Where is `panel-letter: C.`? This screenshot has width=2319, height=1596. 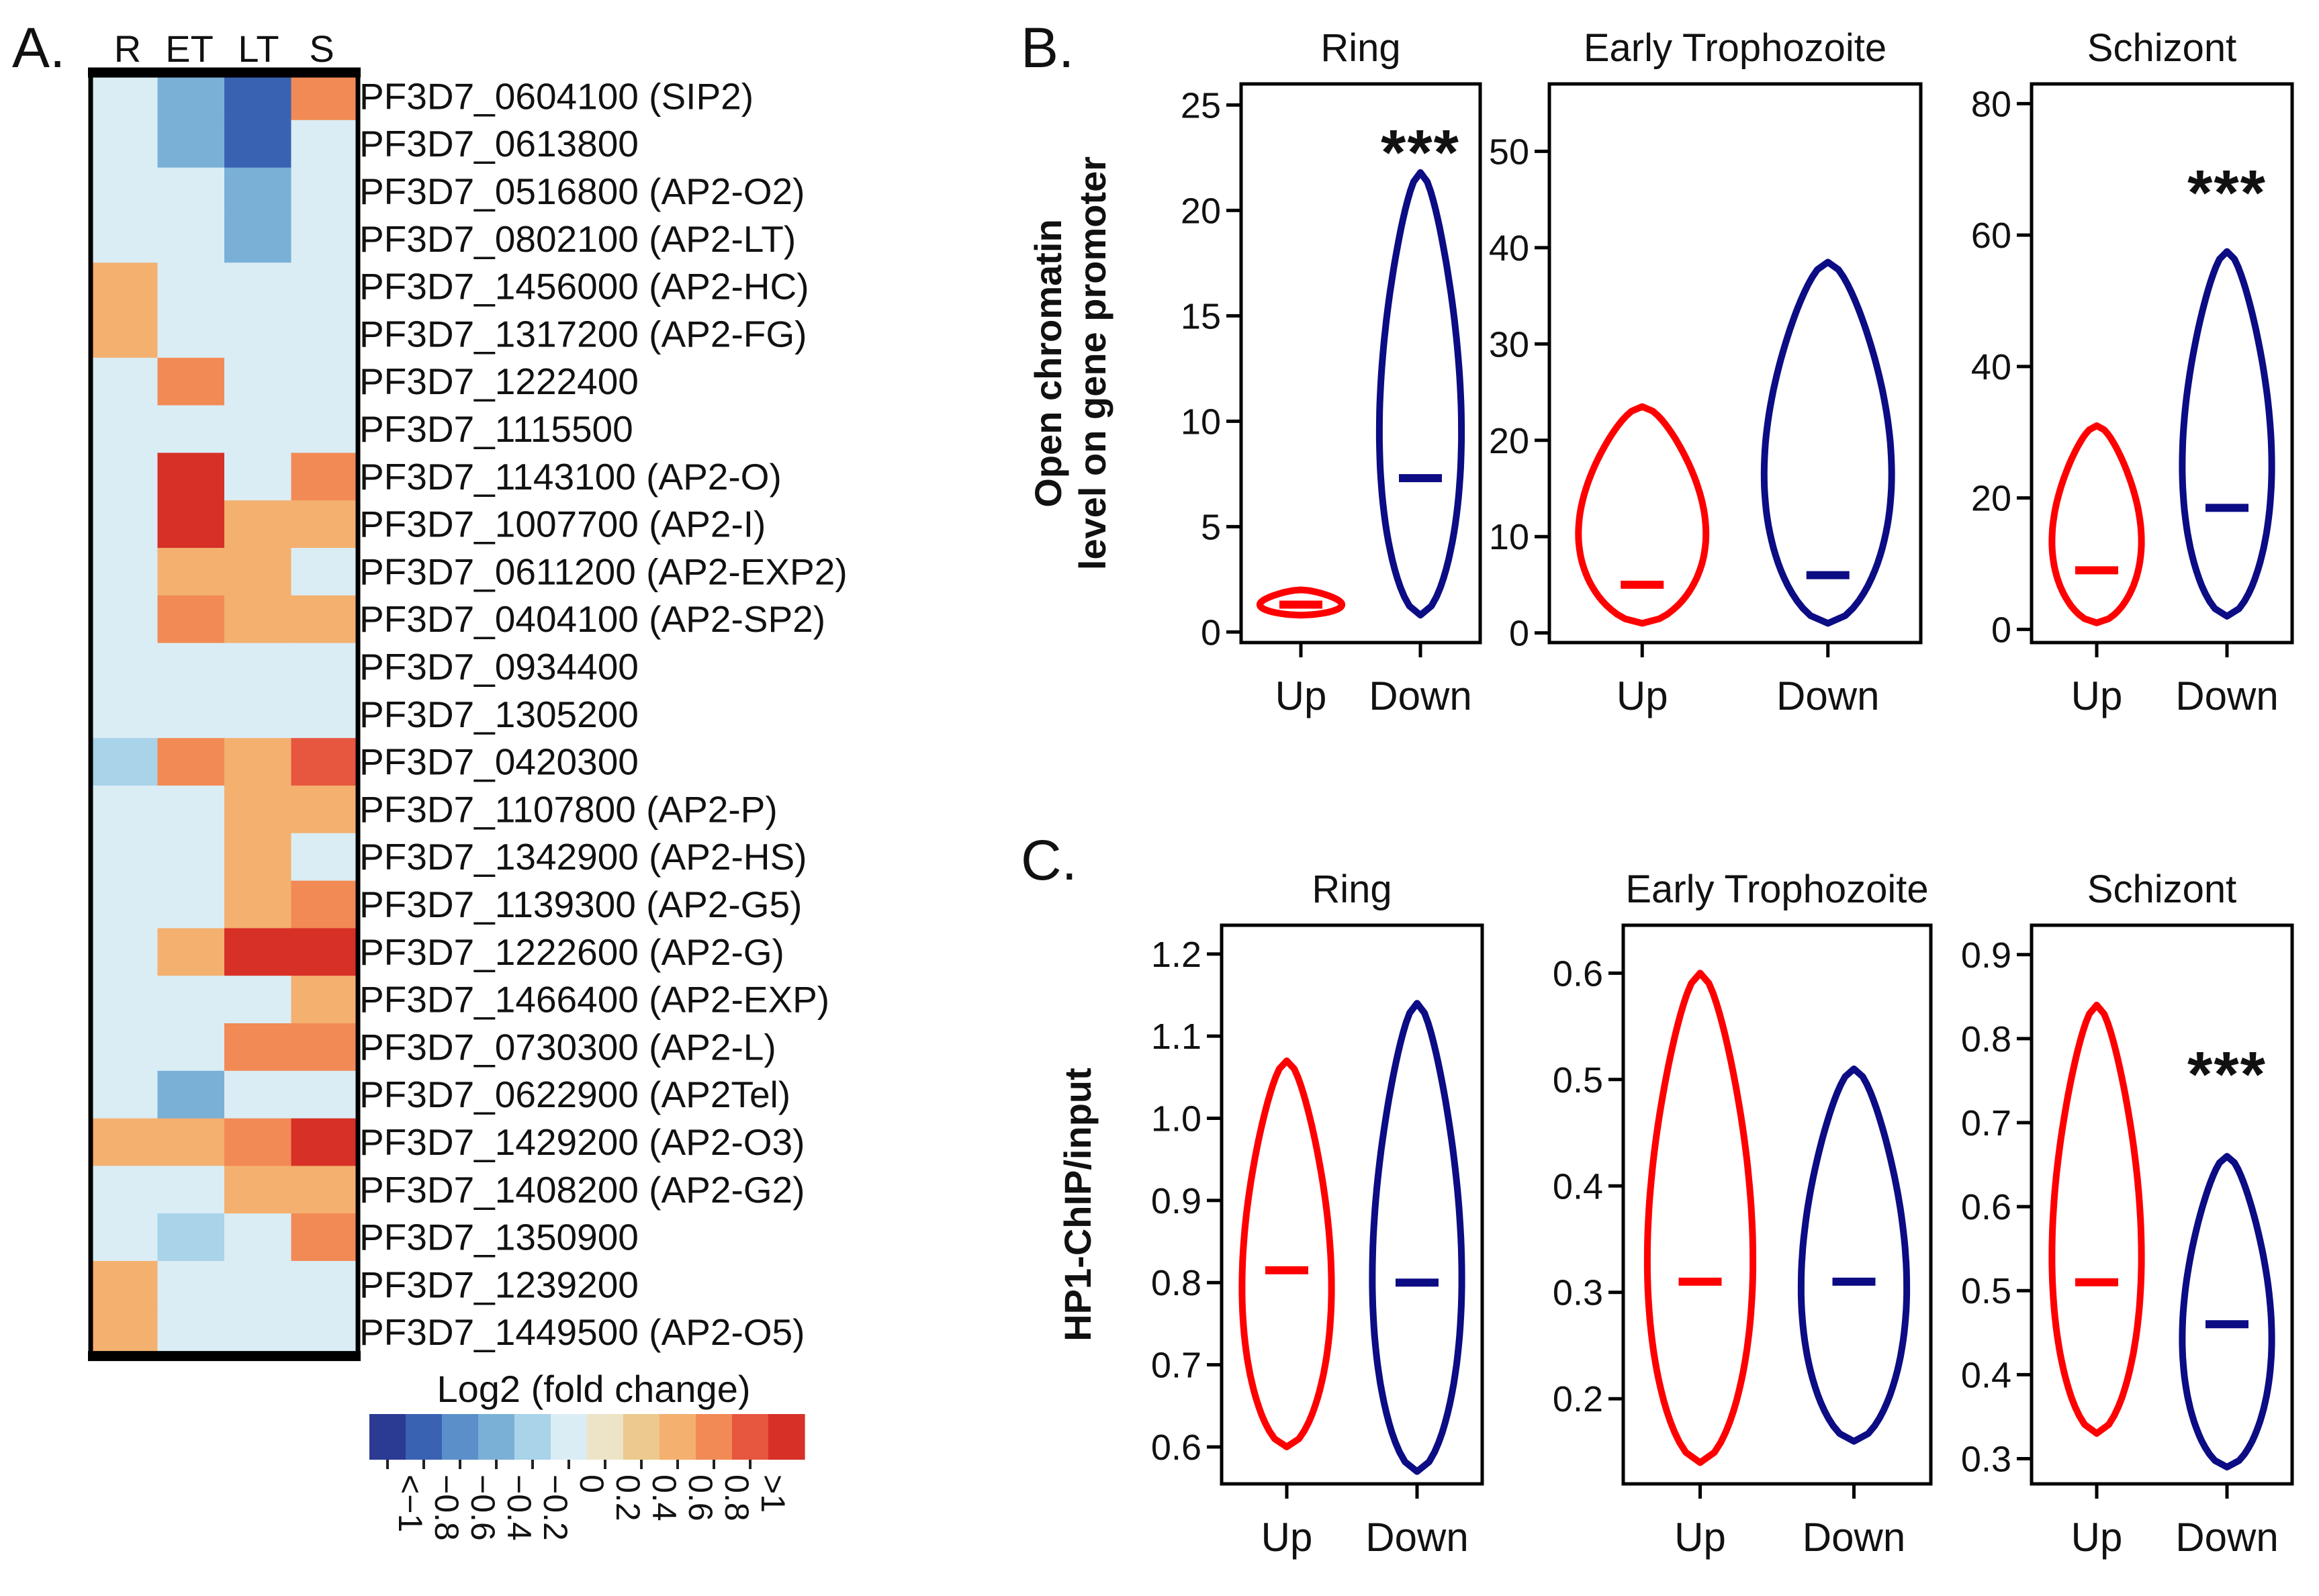
panel-letter: C. is located at coordinates (1049, 860).